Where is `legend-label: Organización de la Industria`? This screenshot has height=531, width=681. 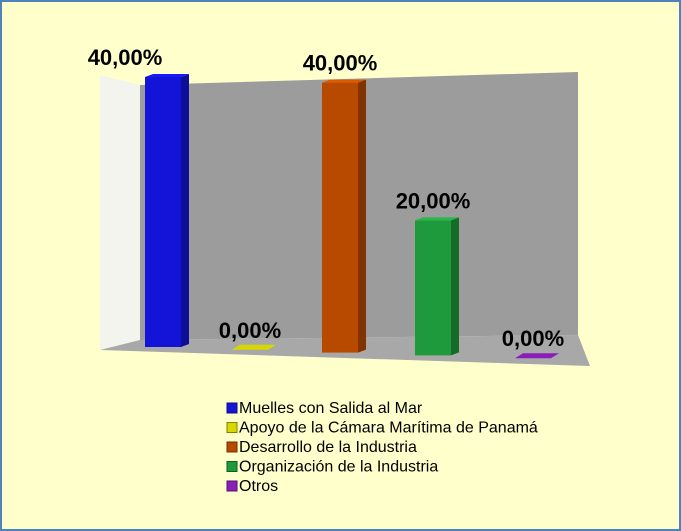 legend-label: Organización de la Industria is located at coordinates (338, 467).